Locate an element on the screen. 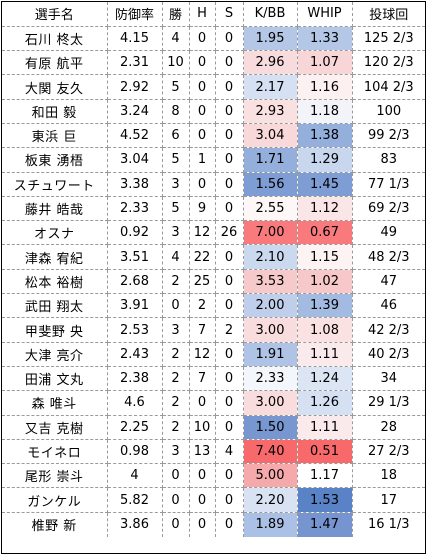  era-cell: 3.91 is located at coordinates (134, 306).